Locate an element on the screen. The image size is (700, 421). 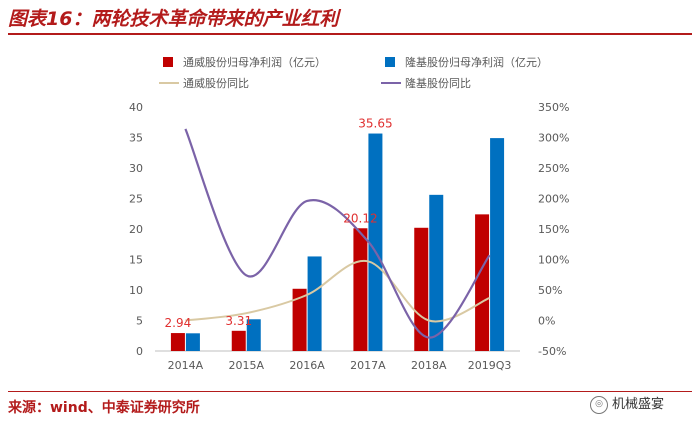
wechat-icon: ◎ is located at coordinates (599, 404).